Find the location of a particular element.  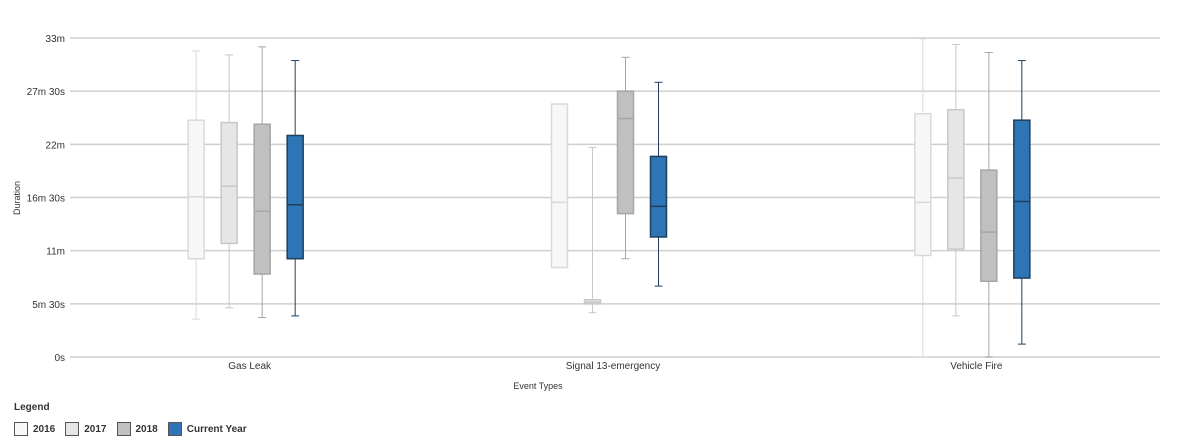

x-tick-labels: Gas Leak Signal 13-emergency Vehicle Fire is located at coordinates (615, 366).